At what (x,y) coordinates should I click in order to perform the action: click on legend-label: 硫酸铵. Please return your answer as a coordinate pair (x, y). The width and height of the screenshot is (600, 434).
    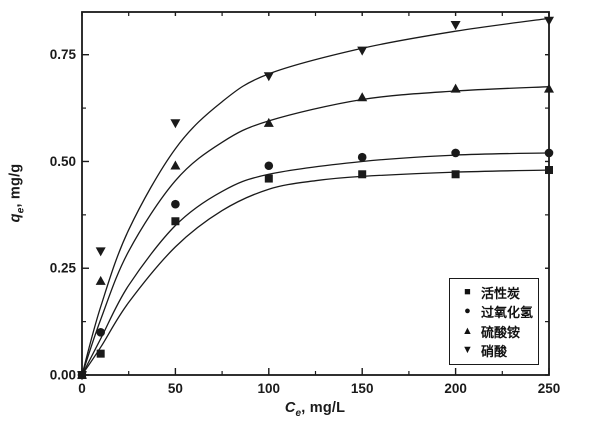
    Looking at the image, I should click on (501, 332).